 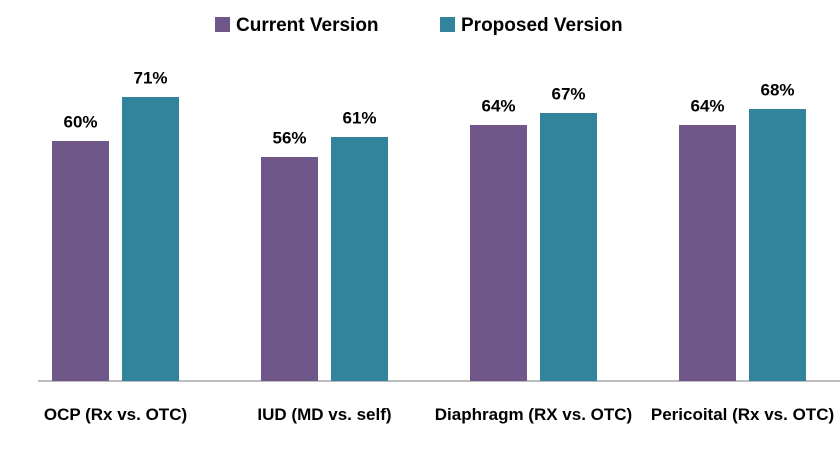 What do you see at coordinates (777, 89) in the screenshot?
I see `data-label: 68%` at bounding box center [777, 89].